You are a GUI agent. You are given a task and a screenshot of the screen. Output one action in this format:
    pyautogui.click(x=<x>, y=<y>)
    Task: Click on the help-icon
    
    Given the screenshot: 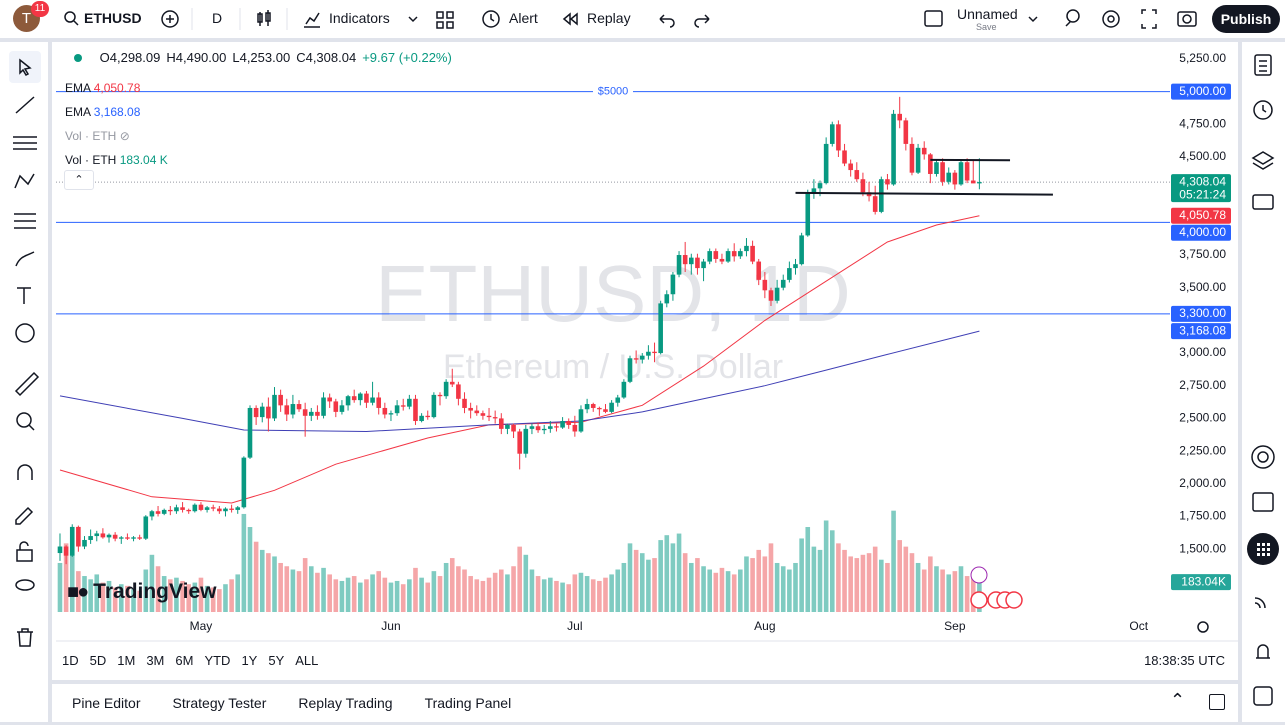 What is the action you would take?
    pyautogui.click(x=1263, y=696)
    